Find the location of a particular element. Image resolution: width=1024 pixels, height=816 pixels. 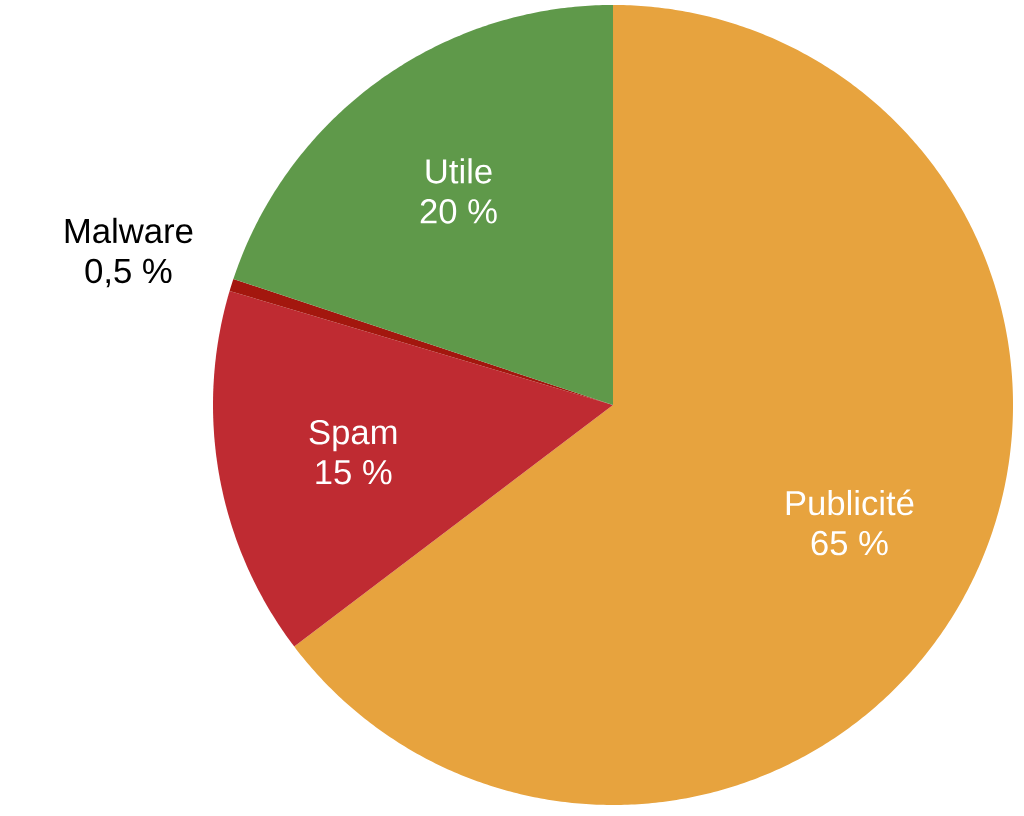

slice-label: Publicité is located at coordinates (850, 502).